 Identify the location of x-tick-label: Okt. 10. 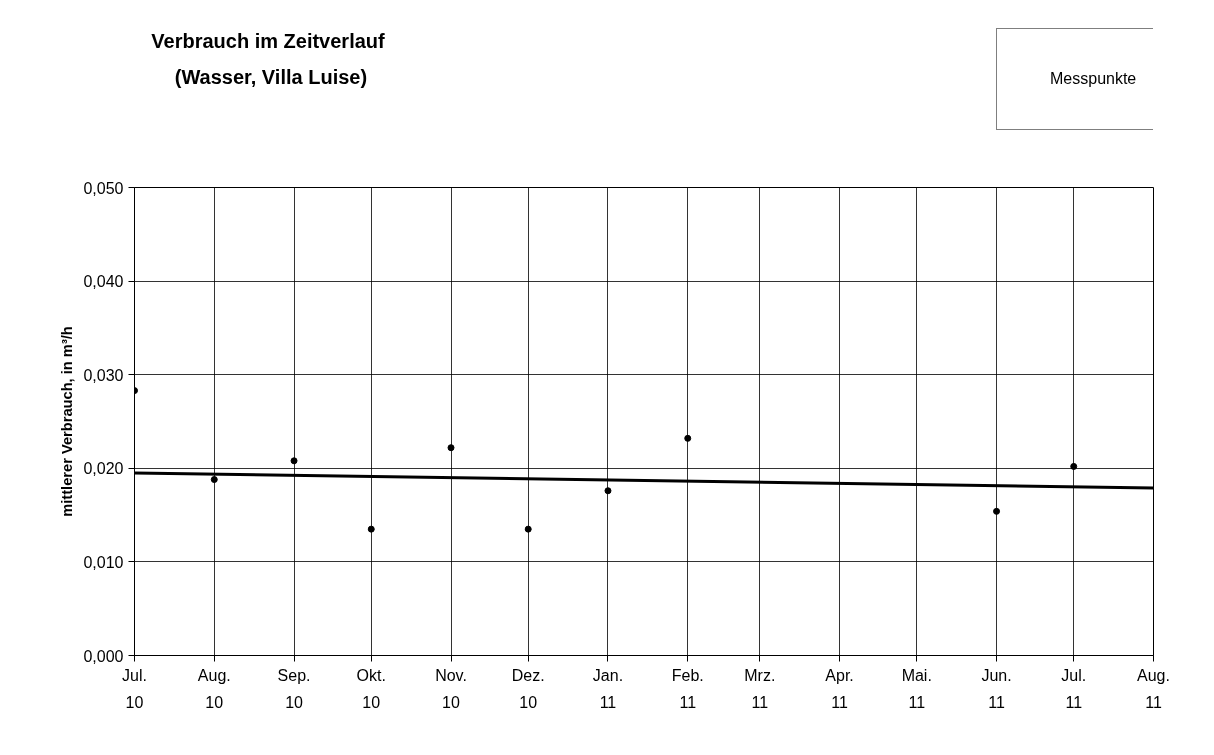
(371, 688).